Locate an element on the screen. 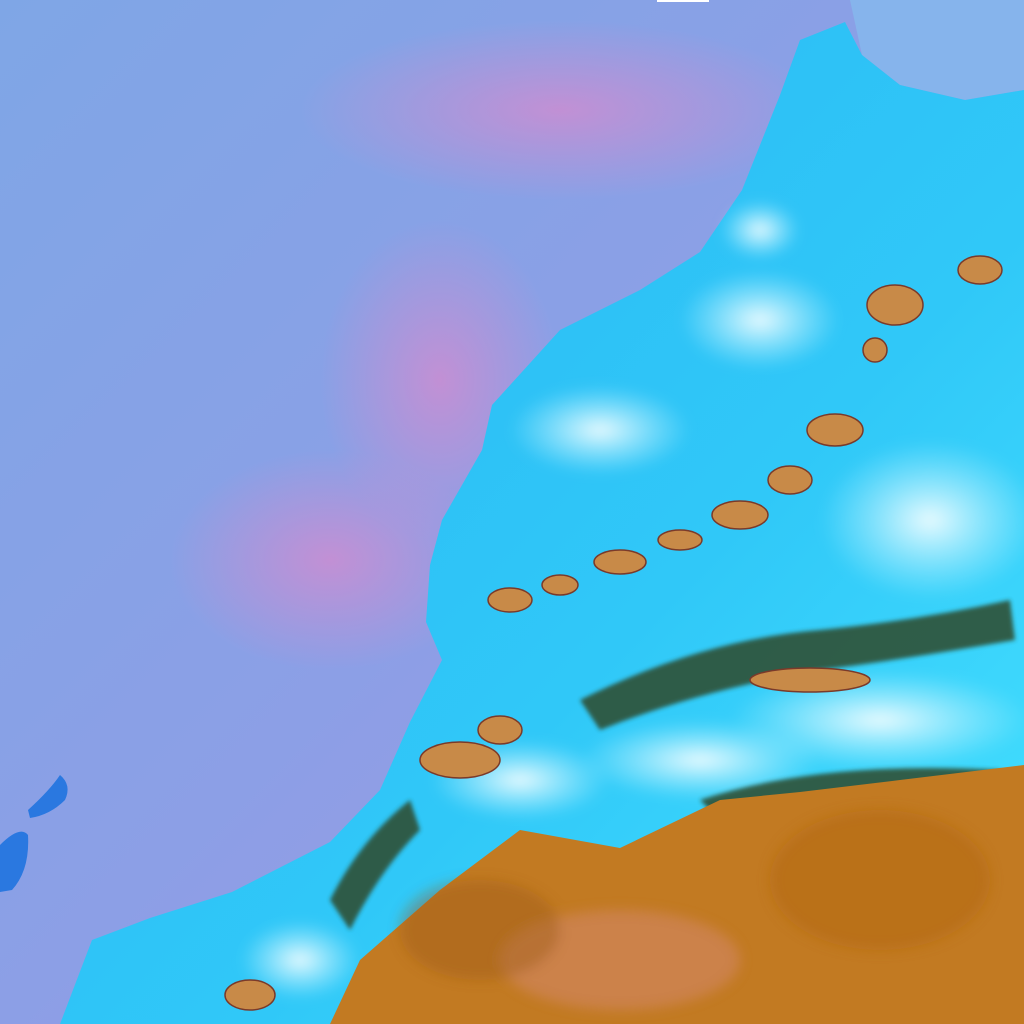  spain-corner is located at coordinates (937, 50).